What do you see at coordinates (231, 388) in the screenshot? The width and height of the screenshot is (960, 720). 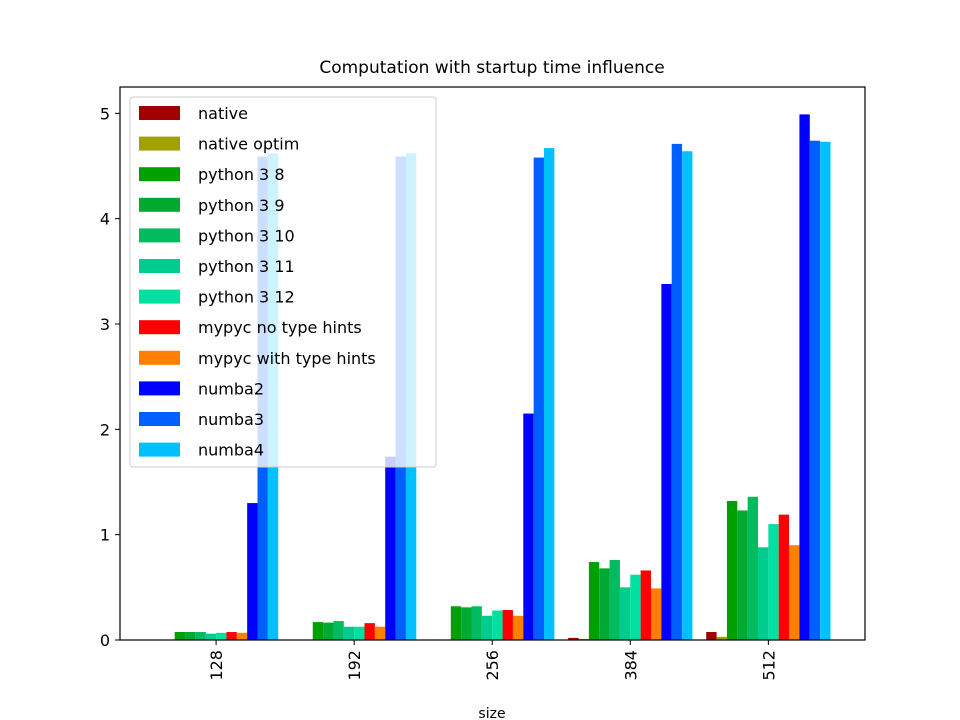 I see `legend-label: numba2` at bounding box center [231, 388].